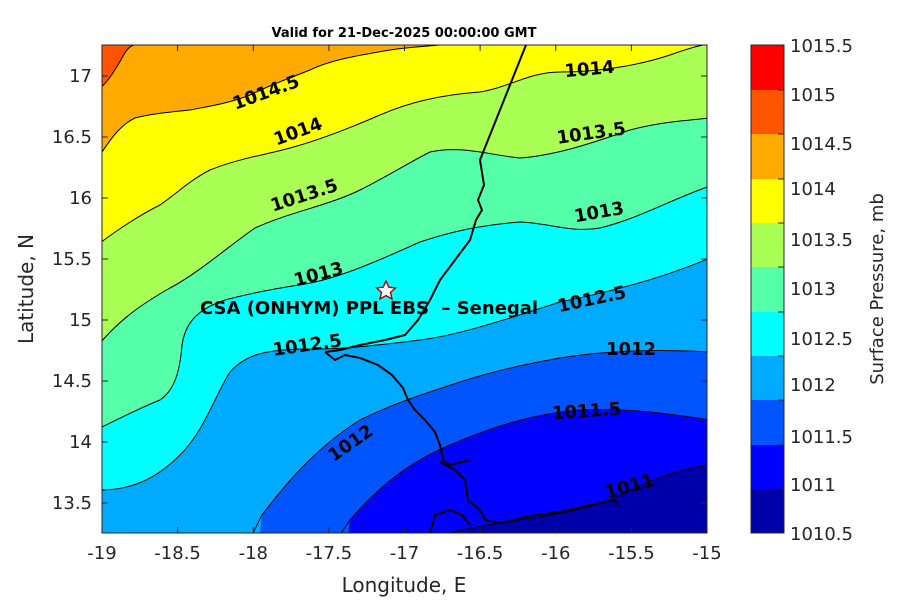  Describe the element at coordinates (72, 137) in the screenshot. I see `y-tick-label: 16.5` at that location.